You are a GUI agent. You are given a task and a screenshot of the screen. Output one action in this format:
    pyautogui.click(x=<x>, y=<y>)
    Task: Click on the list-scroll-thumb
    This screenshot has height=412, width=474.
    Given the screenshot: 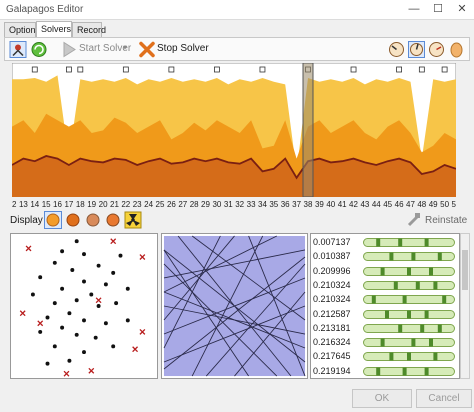 What is the action you would take?
    pyautogui.click(x=465, y=270)
    